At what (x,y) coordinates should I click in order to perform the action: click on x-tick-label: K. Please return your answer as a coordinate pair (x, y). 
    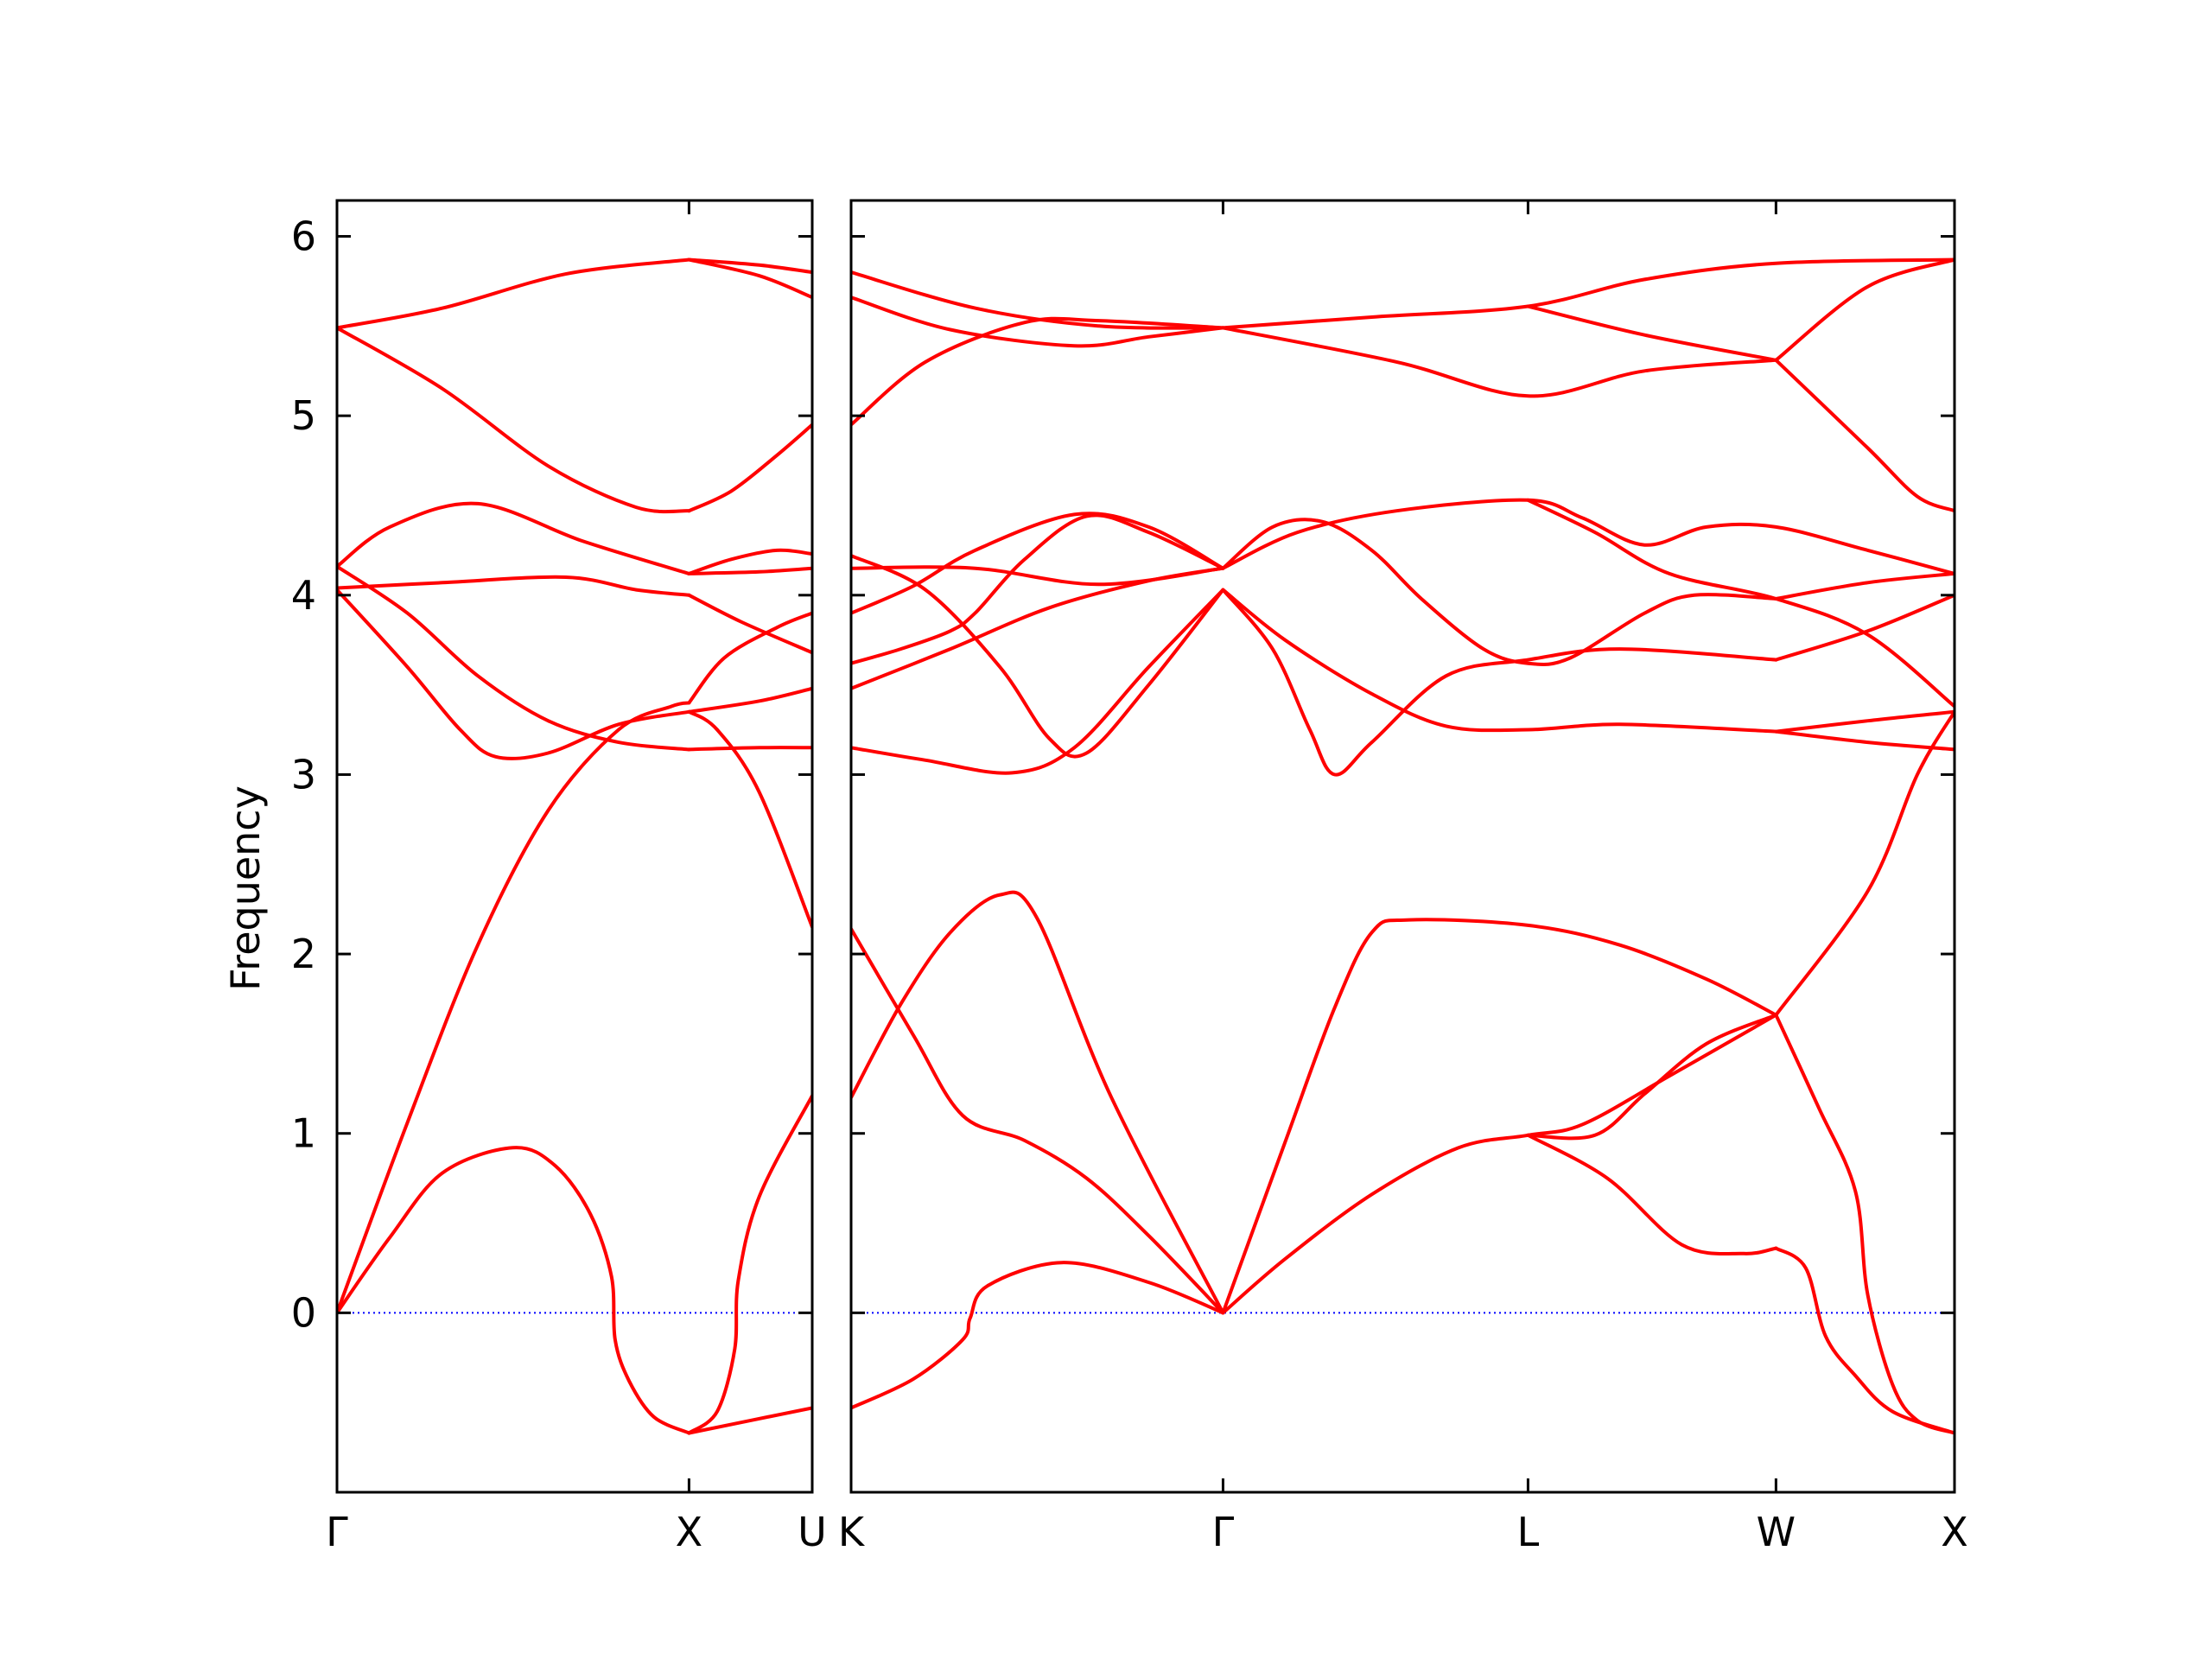
    Looking at the image, I should click on (852, 1532).